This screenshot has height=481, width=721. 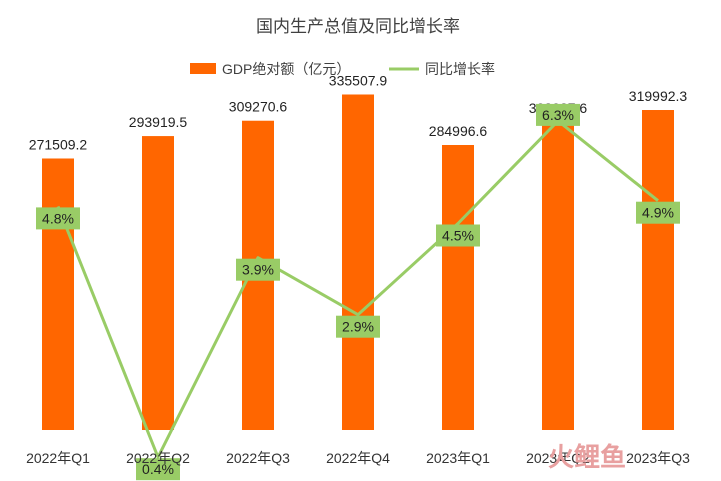 I want to click on bar-value-label: 284996.6, so click(x=458, y=131).